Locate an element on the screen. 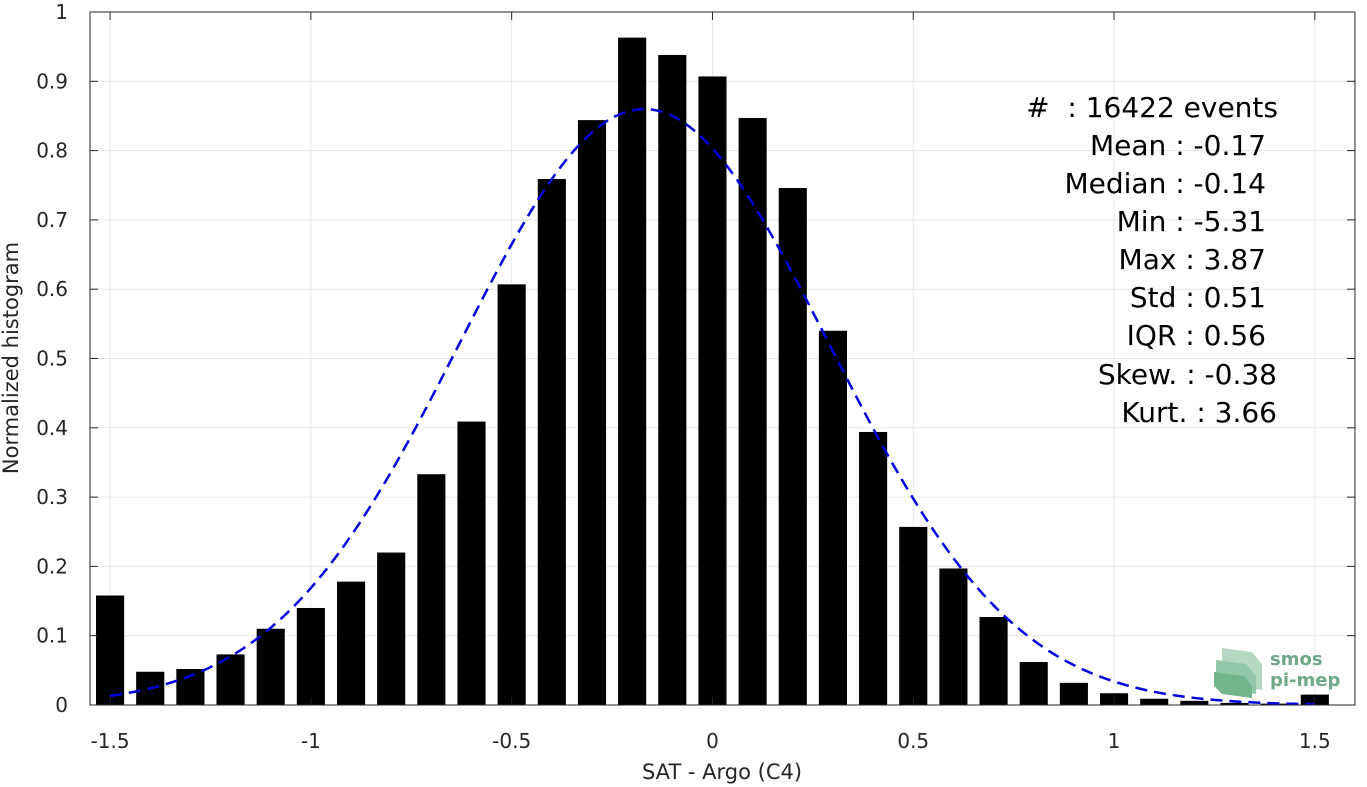 The width and height of the screenshot is (1367, 787). x-axis-label: SAT - Argo (C4) is located at coordinates (722, 772).